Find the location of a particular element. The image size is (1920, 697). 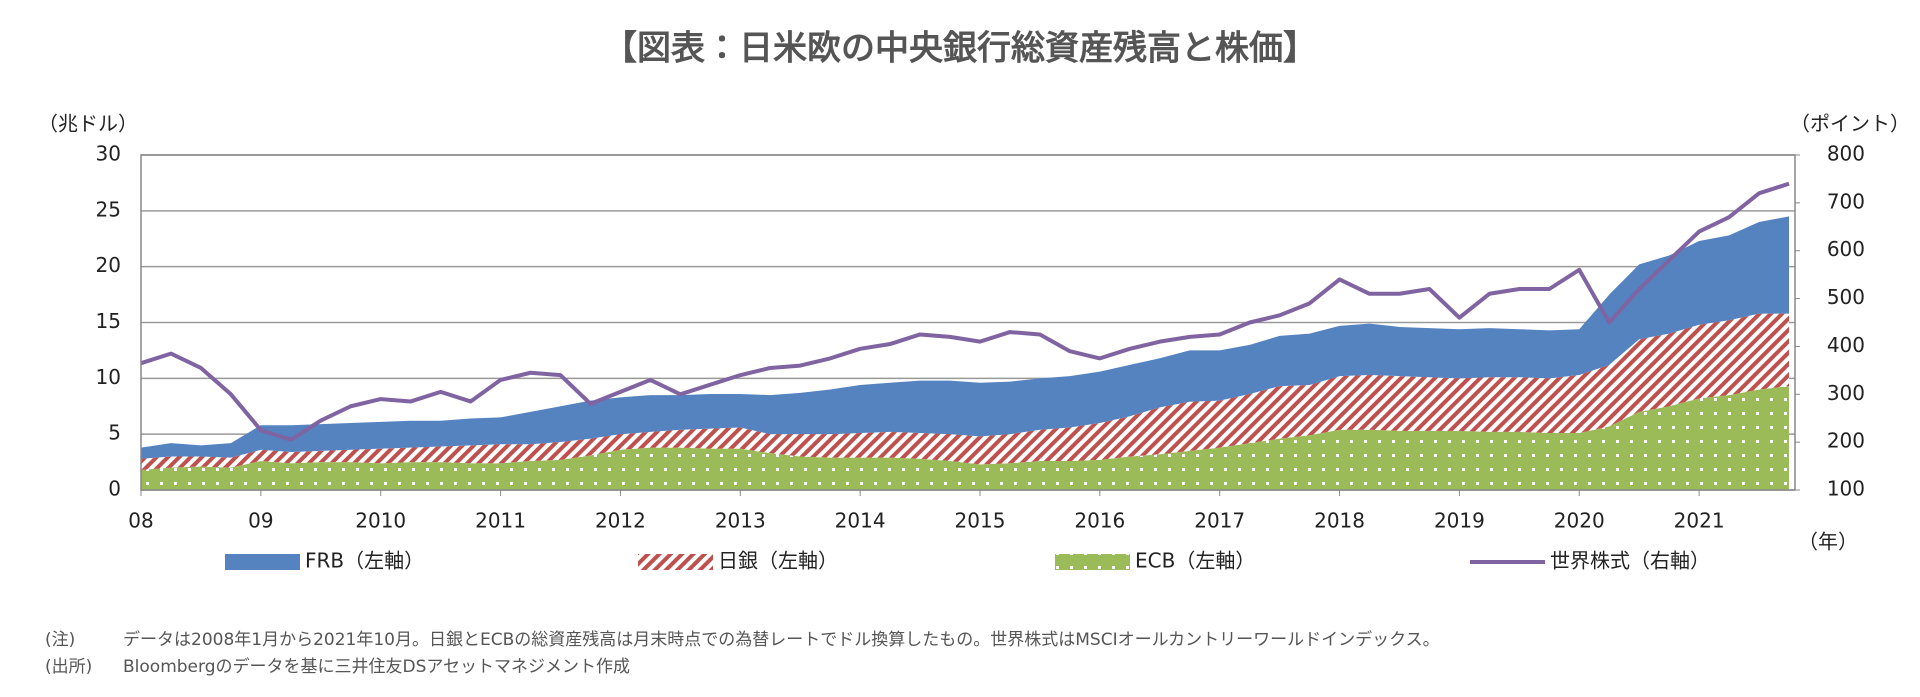

x-tick-label: 2014 is located at coordinates (860, 521).